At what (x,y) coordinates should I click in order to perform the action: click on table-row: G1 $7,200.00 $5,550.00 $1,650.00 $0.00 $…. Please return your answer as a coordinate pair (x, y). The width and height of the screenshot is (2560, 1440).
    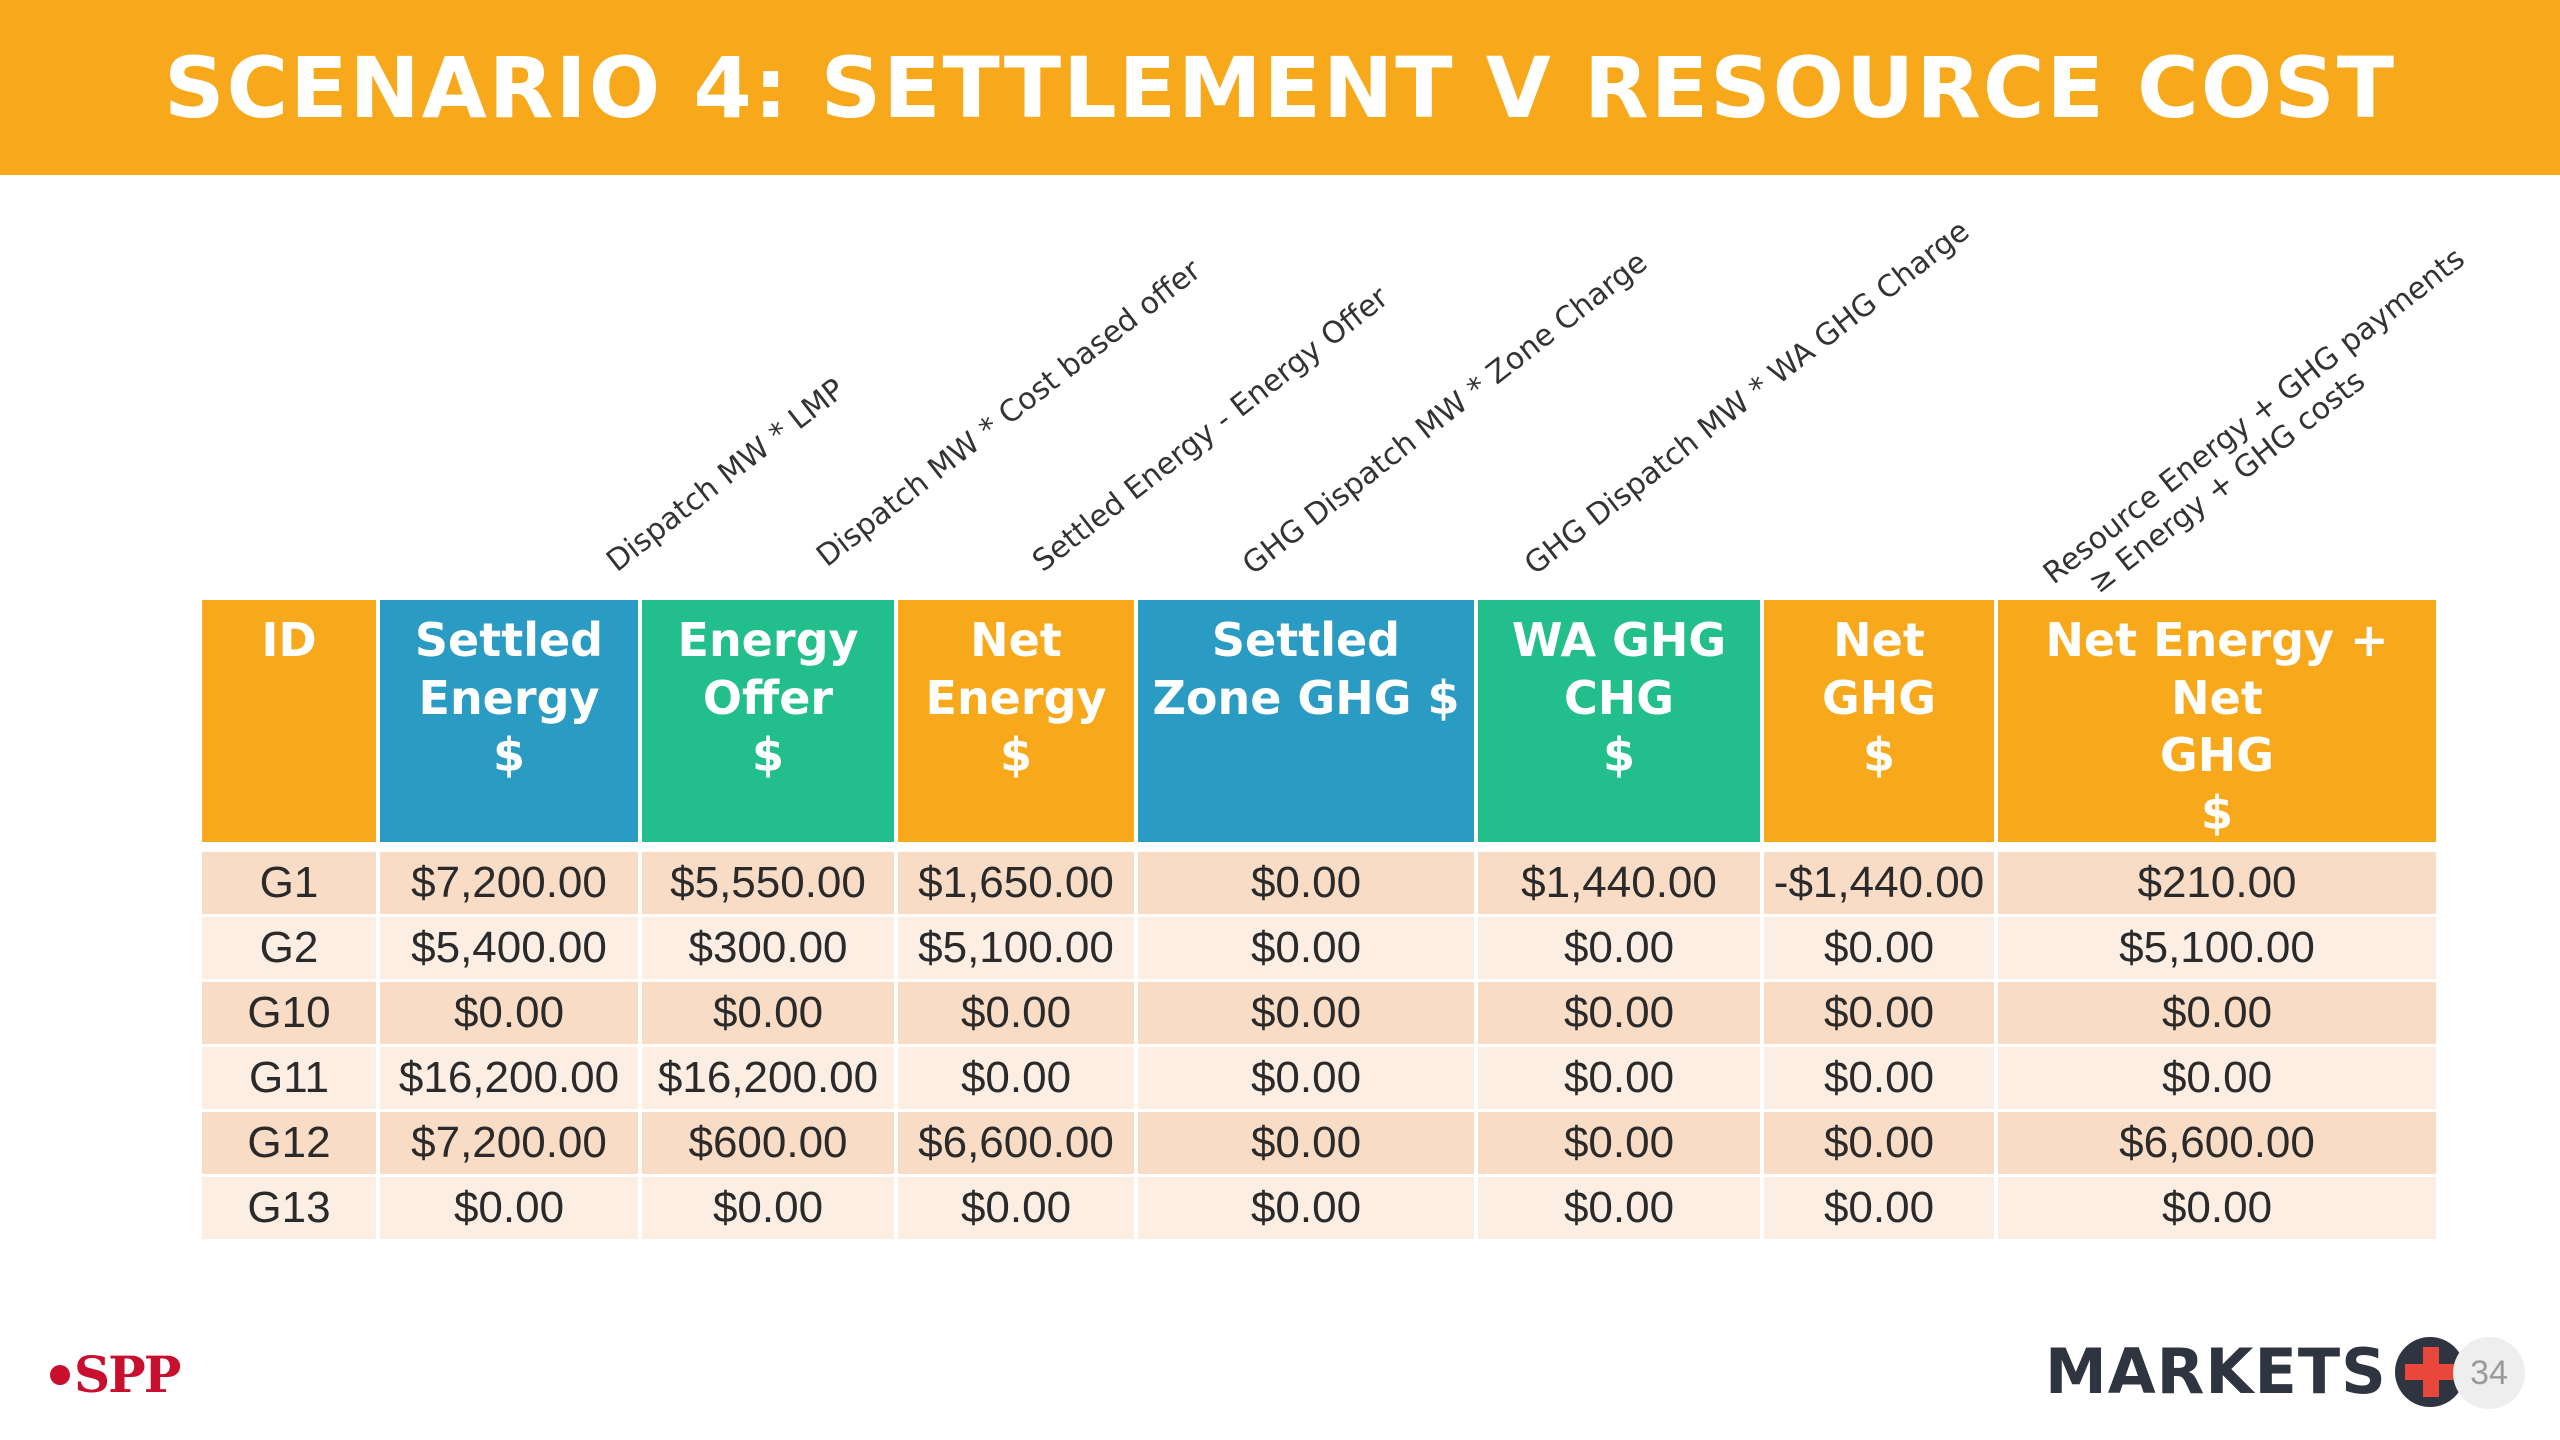
    Looking at the image, I should click on (1319, 878).